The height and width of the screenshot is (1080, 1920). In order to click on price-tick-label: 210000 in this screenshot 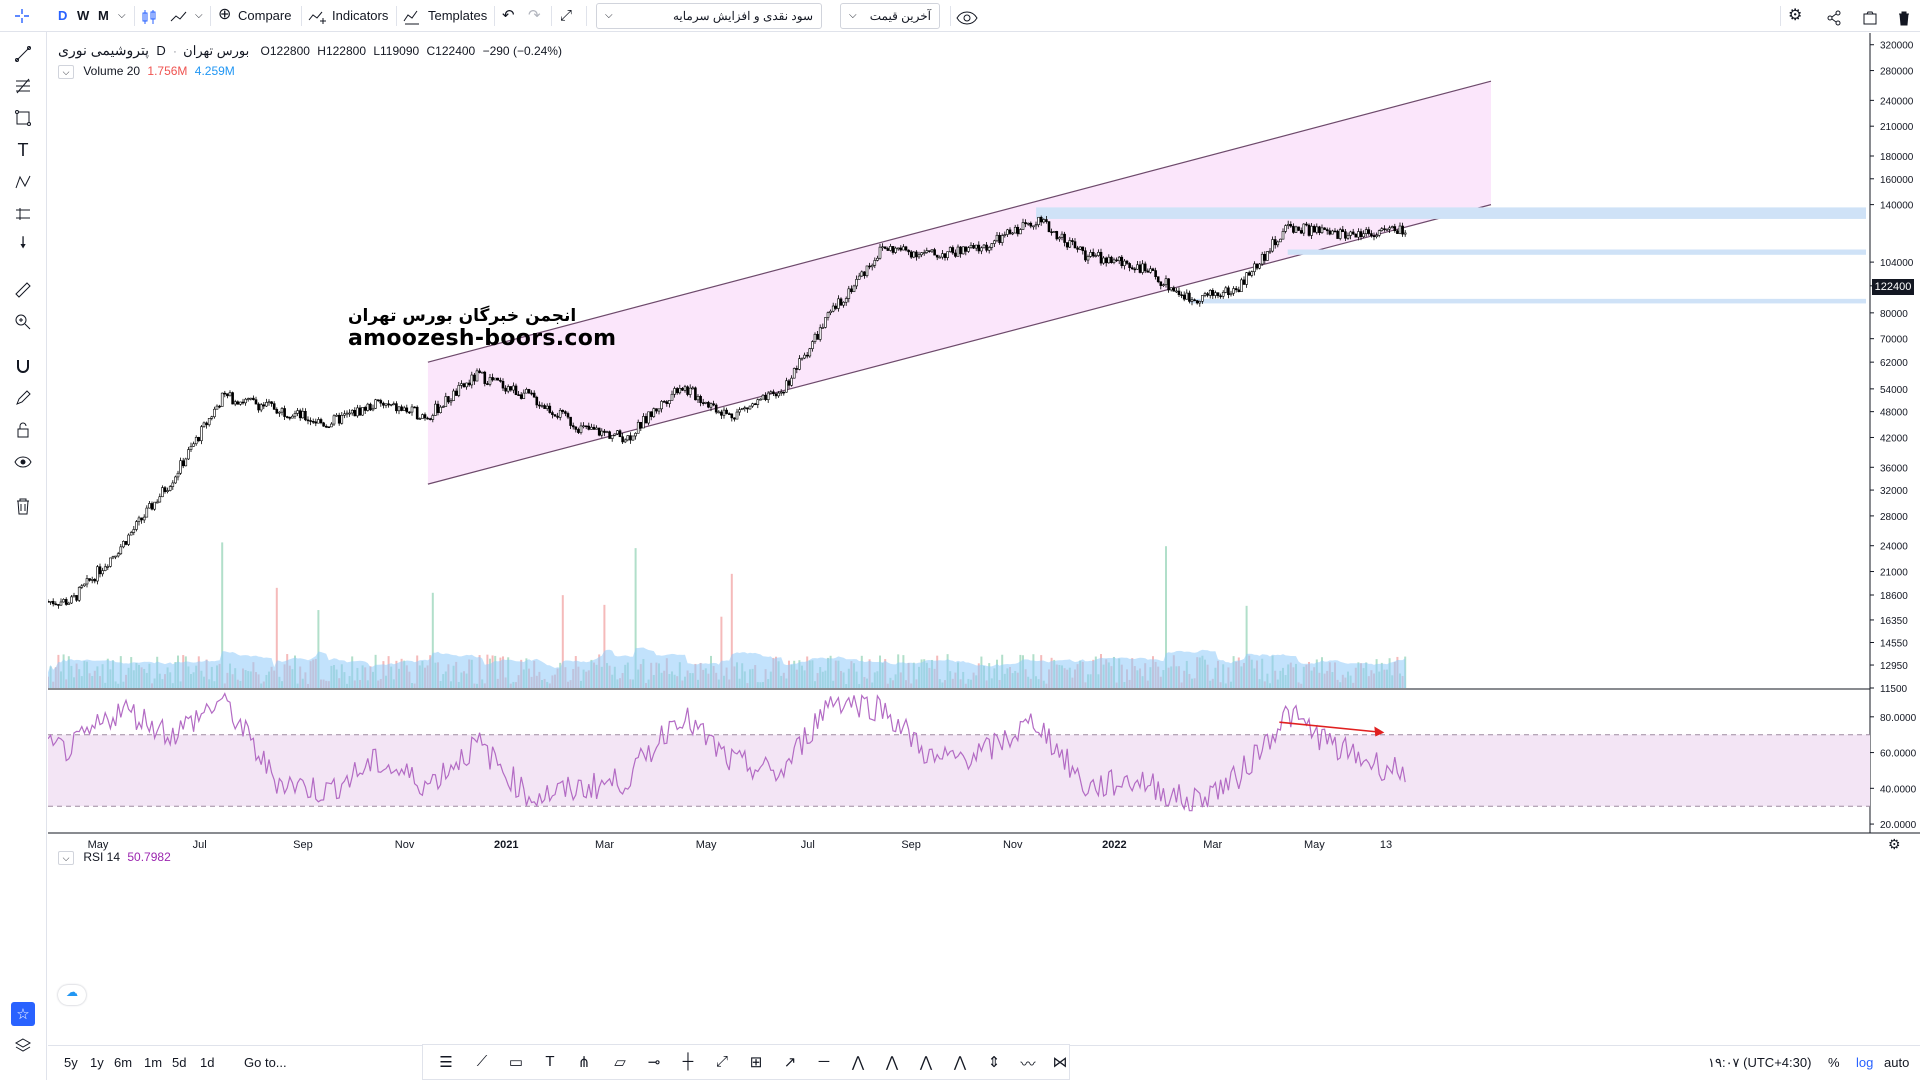, I will do `click(1897, 127)`.